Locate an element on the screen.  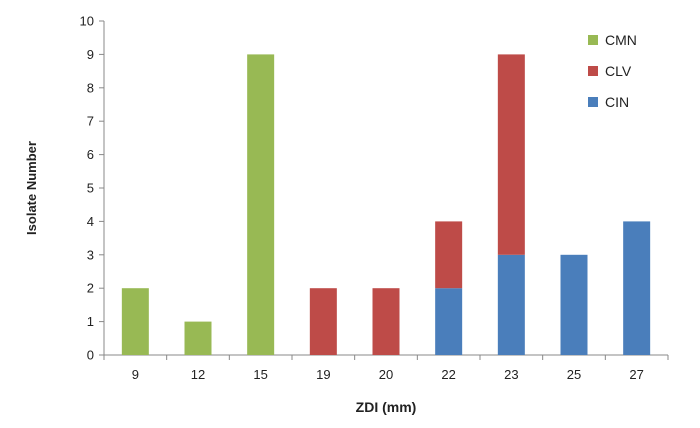
legend-swatch-clv is located at coordinates (593, 71).